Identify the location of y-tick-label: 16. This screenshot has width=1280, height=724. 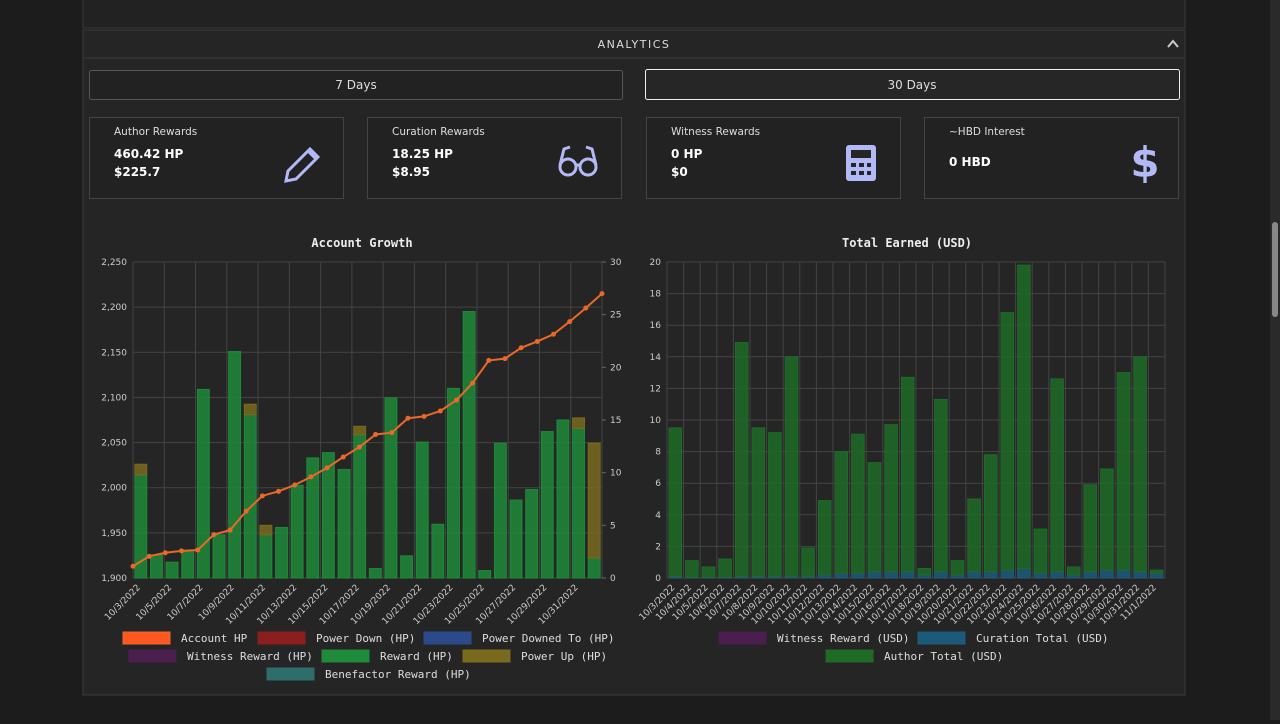
(656, 326).